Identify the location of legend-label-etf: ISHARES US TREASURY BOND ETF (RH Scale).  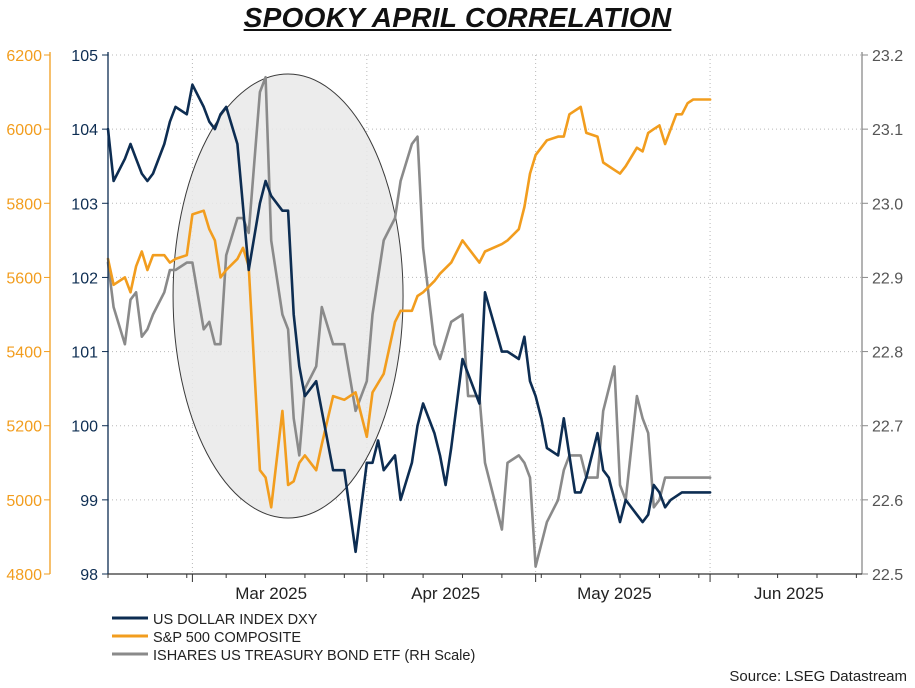
(314, 656).